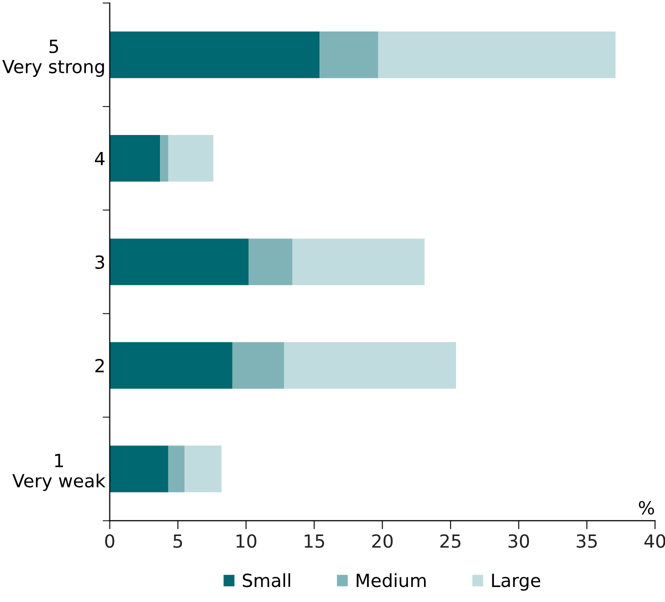  I want to click on y-tick-label: 4, so click(99, 159).